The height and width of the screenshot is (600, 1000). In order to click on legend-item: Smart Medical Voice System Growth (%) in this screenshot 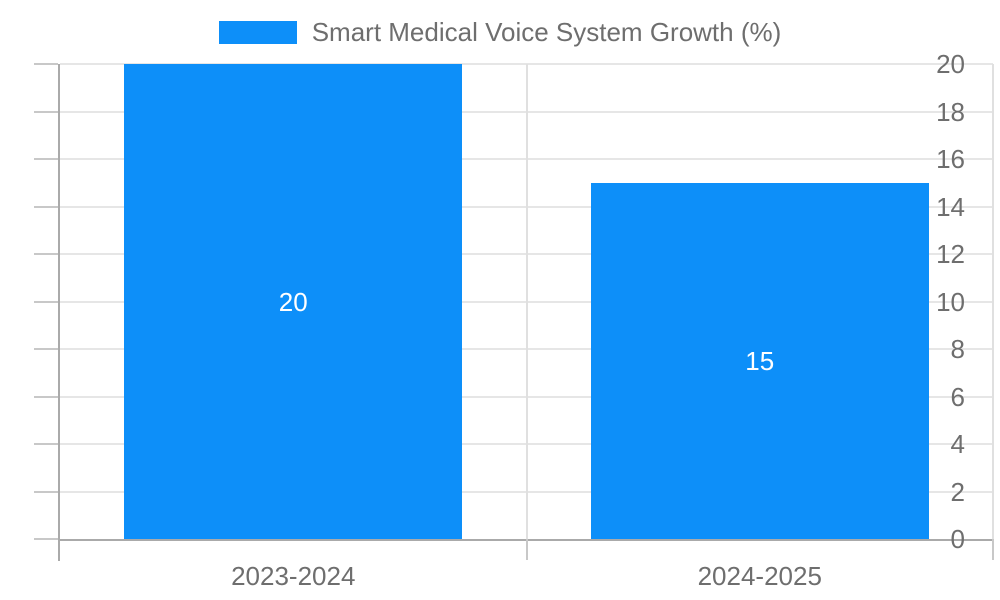, I will do `click(500, 32)`.